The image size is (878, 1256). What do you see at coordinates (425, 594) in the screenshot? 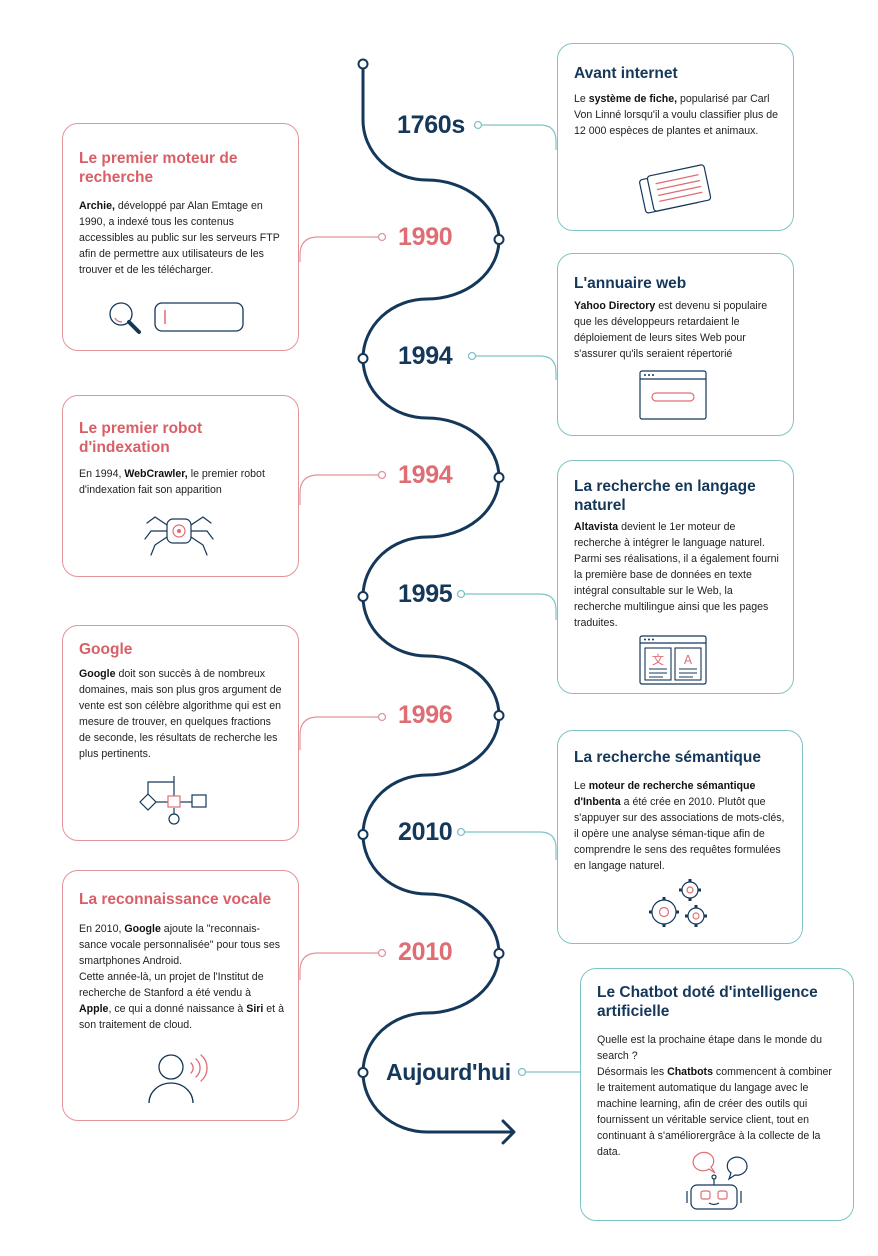
I see `year-label: 1995` at bounding box center [425, 594].